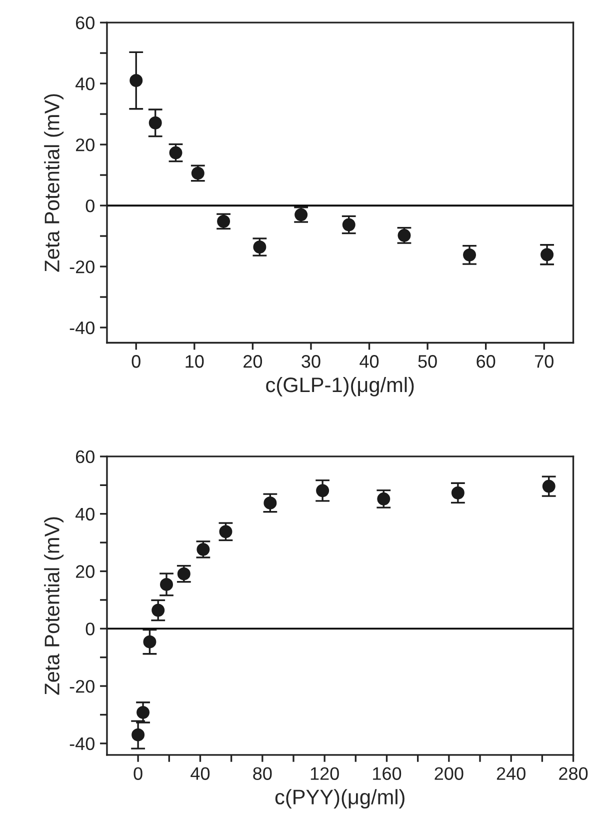 Image resolution: width=591 pixels, height=836 pixels. What do you see at coordinates (427, 361) in the screenshot?
I see `x-tick-label: 50` at bounding box center [427, 361].